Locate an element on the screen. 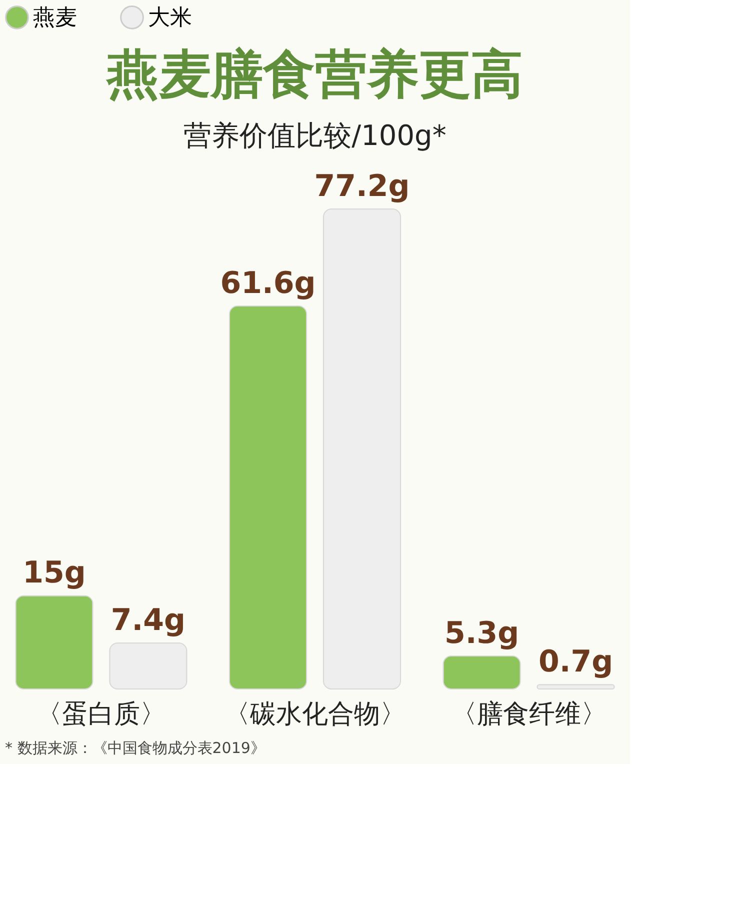 The height and width of the screenshot is (916, 750). legend-label: 燕麦 is located at coordinates (55, 17).